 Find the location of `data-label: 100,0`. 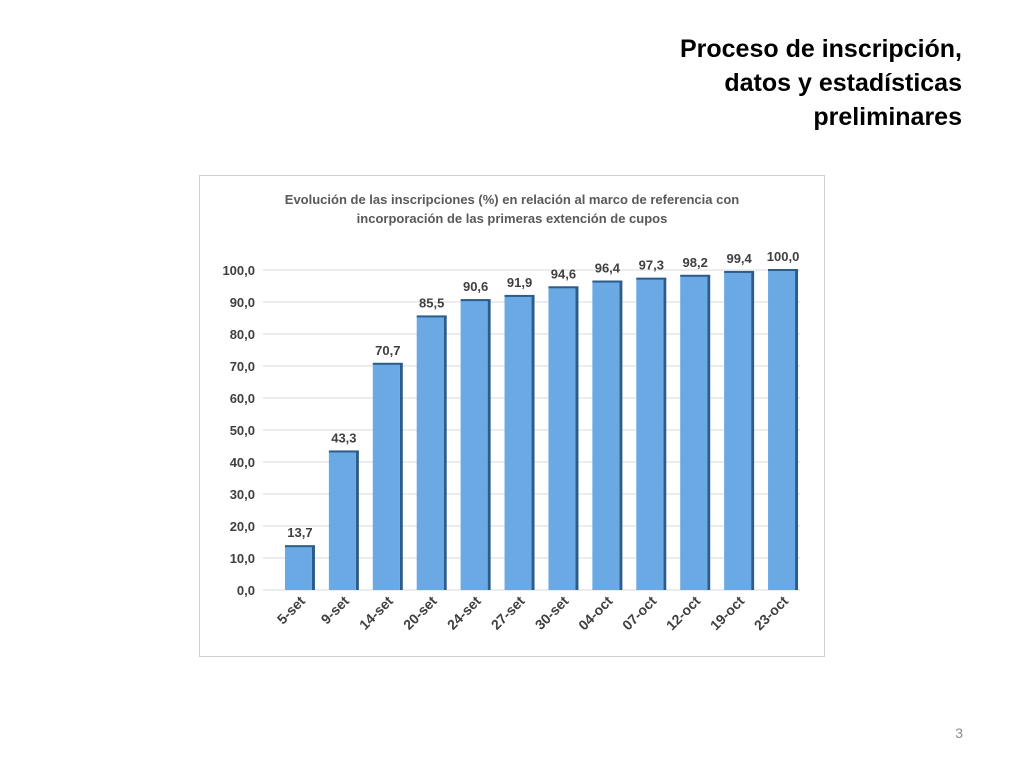

data-label: 100,0 is located at coordinates (783, 256).